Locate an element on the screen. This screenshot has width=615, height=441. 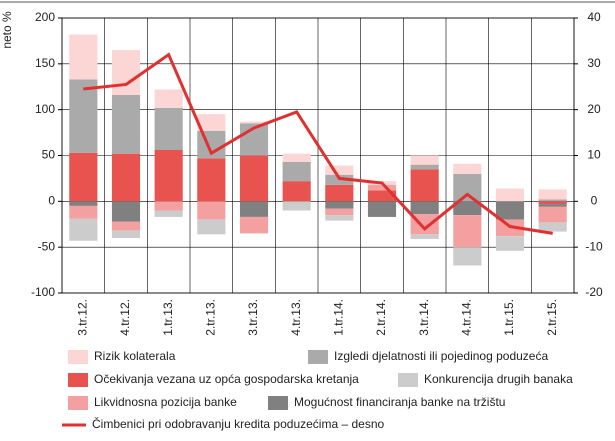
y2-tick-label: 10 is located at coordinates (594, 155).